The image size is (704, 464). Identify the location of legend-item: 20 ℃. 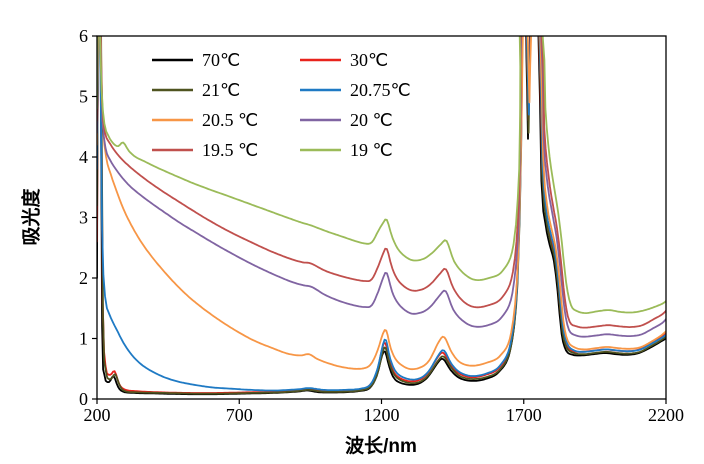
(346, 120).